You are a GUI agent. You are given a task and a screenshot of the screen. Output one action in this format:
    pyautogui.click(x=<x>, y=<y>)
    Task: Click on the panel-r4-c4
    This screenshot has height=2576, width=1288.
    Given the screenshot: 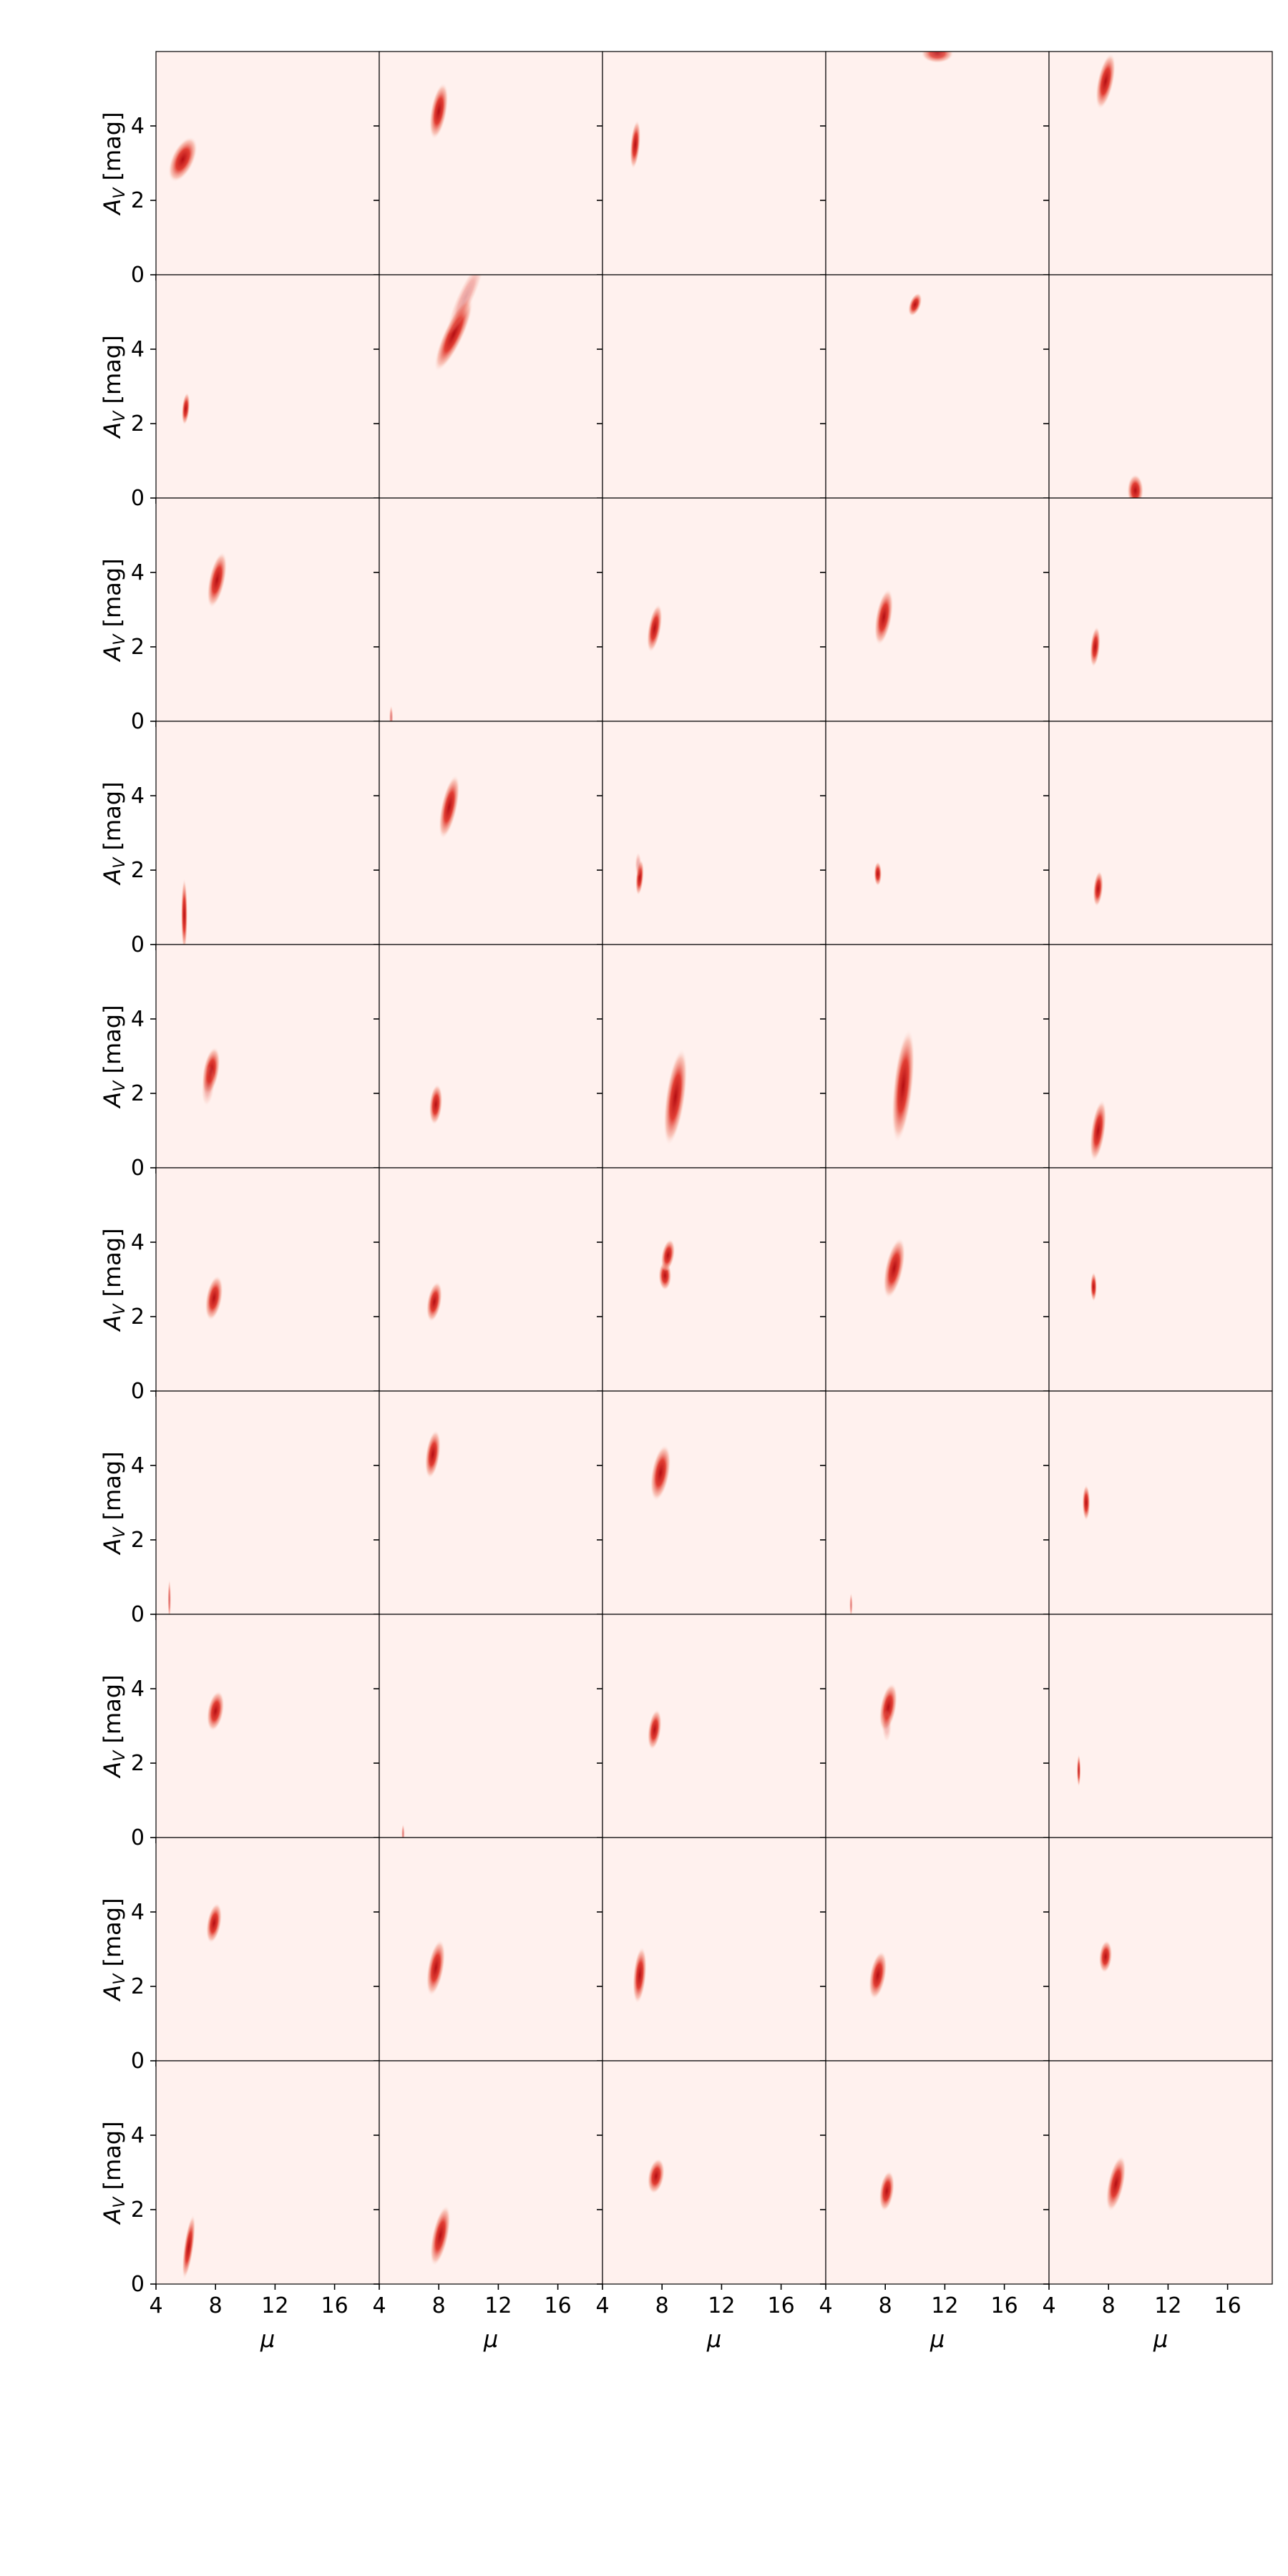 What is the action you would take?
    pyautogui.click(x=1158, y=1059)
    